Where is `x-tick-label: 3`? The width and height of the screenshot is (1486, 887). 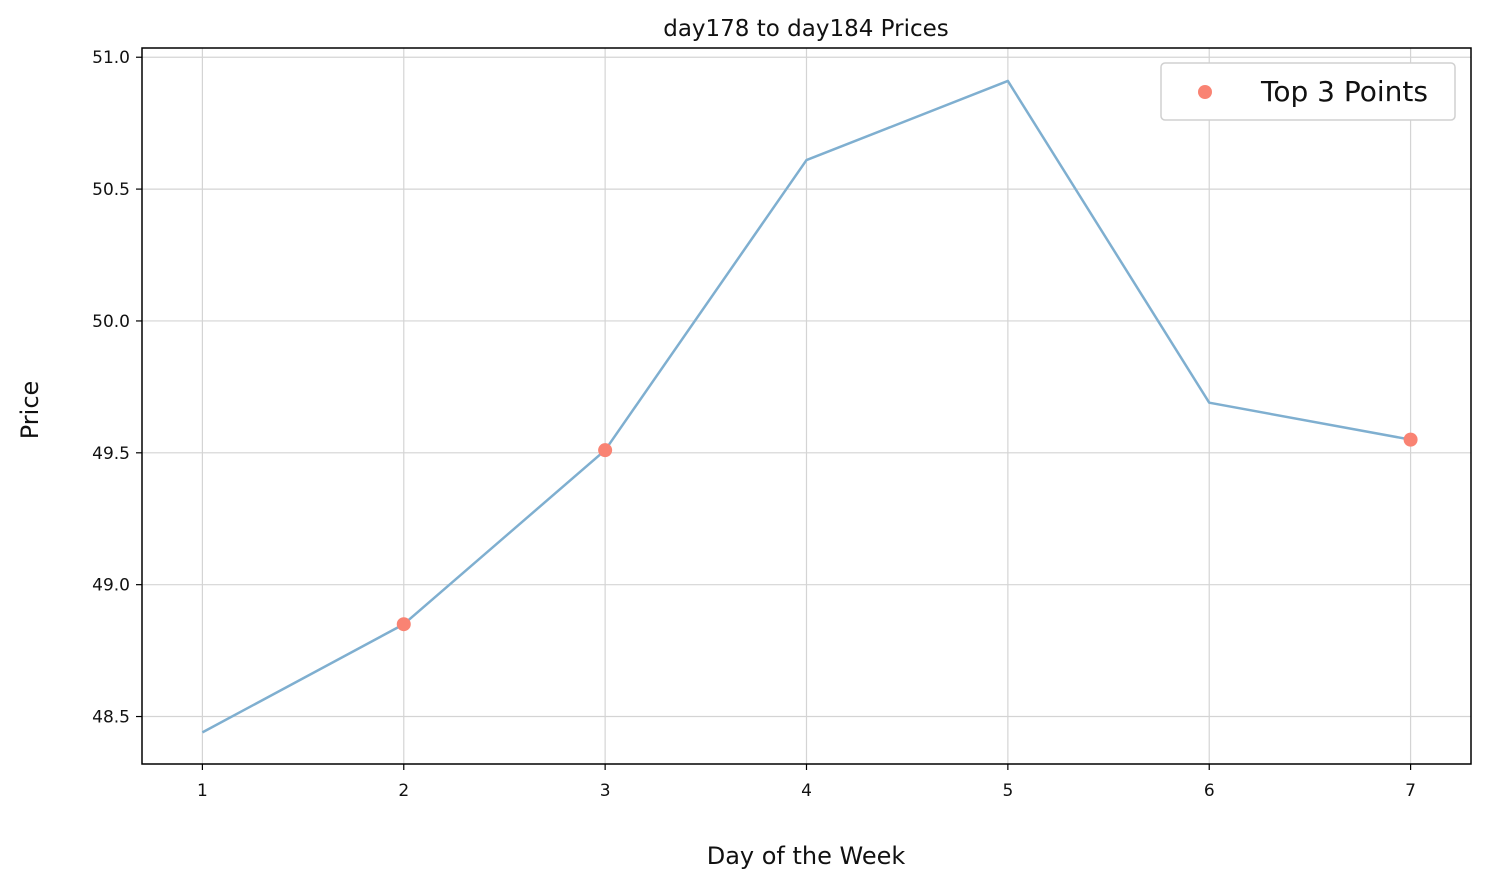
x-tick-label: 3 is located at coordinates (605, 791).